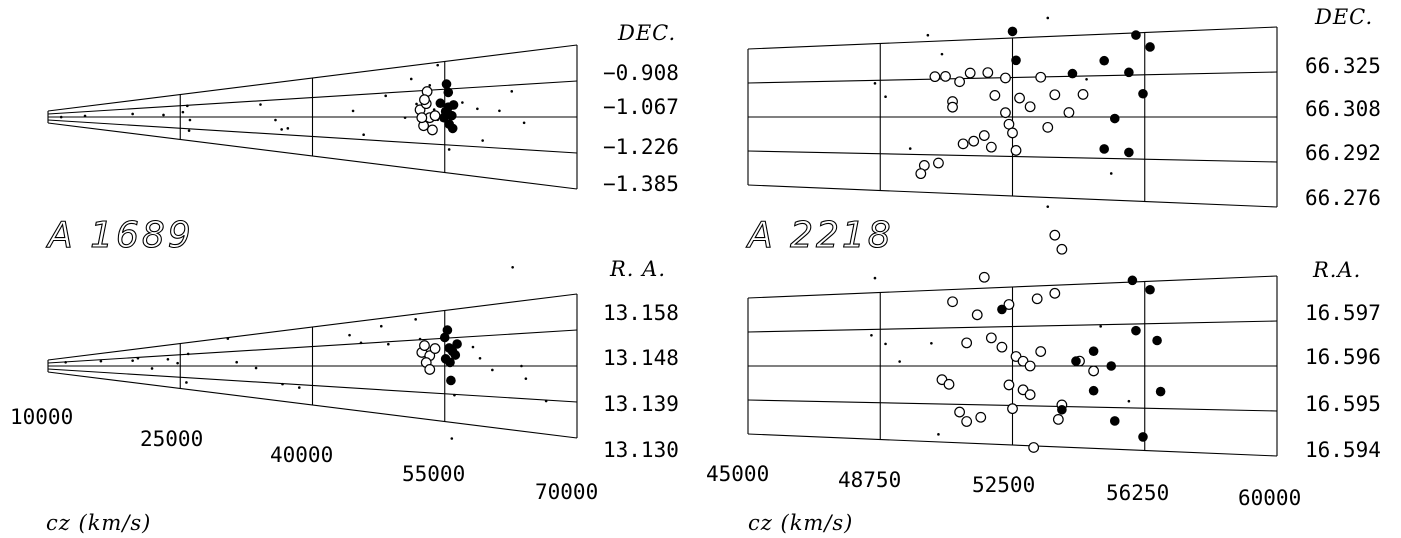  What do you see at coordinates (98, 523) in the screenshot?
I see `x-axis-label: cz (km/s)` at bounding box center [98, 523].